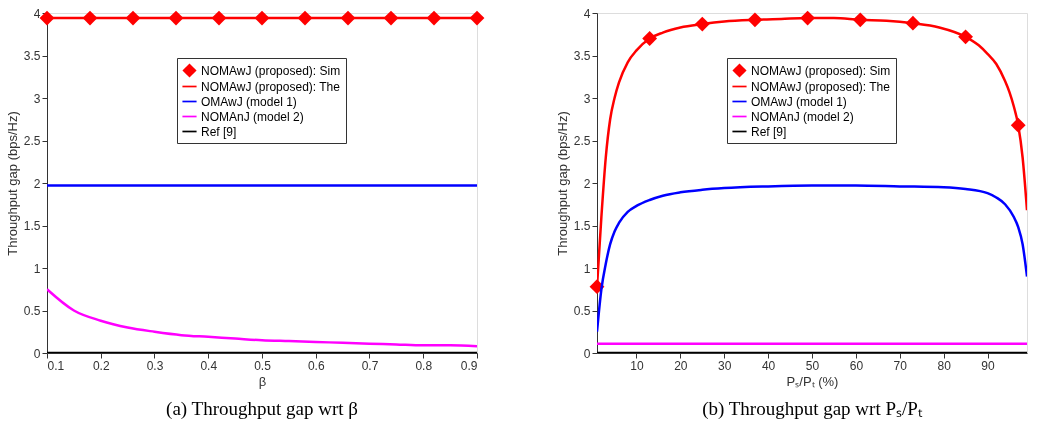 Image resolution: width=1056 pixels, height=446 pixels. What do you see at coordinates (370, 365) in the screenshot?
I see `x-tick-label: 0.7` at bounding box center [370, 365].